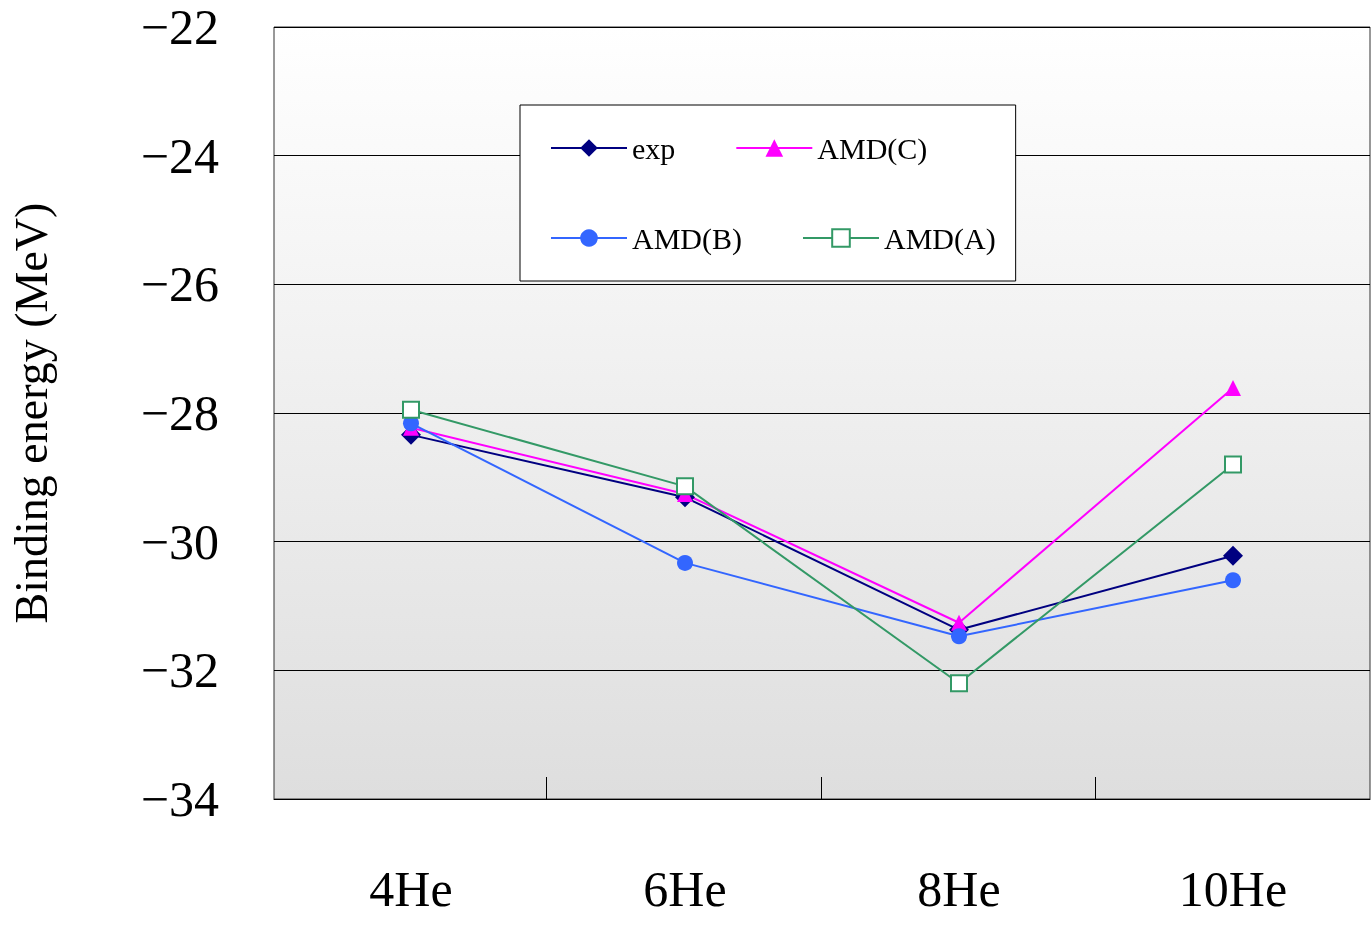  Describe the element at coordinates (31, 413) in the screenshot. I see `y-axis-title: Binding energy (MeV)` at that location.